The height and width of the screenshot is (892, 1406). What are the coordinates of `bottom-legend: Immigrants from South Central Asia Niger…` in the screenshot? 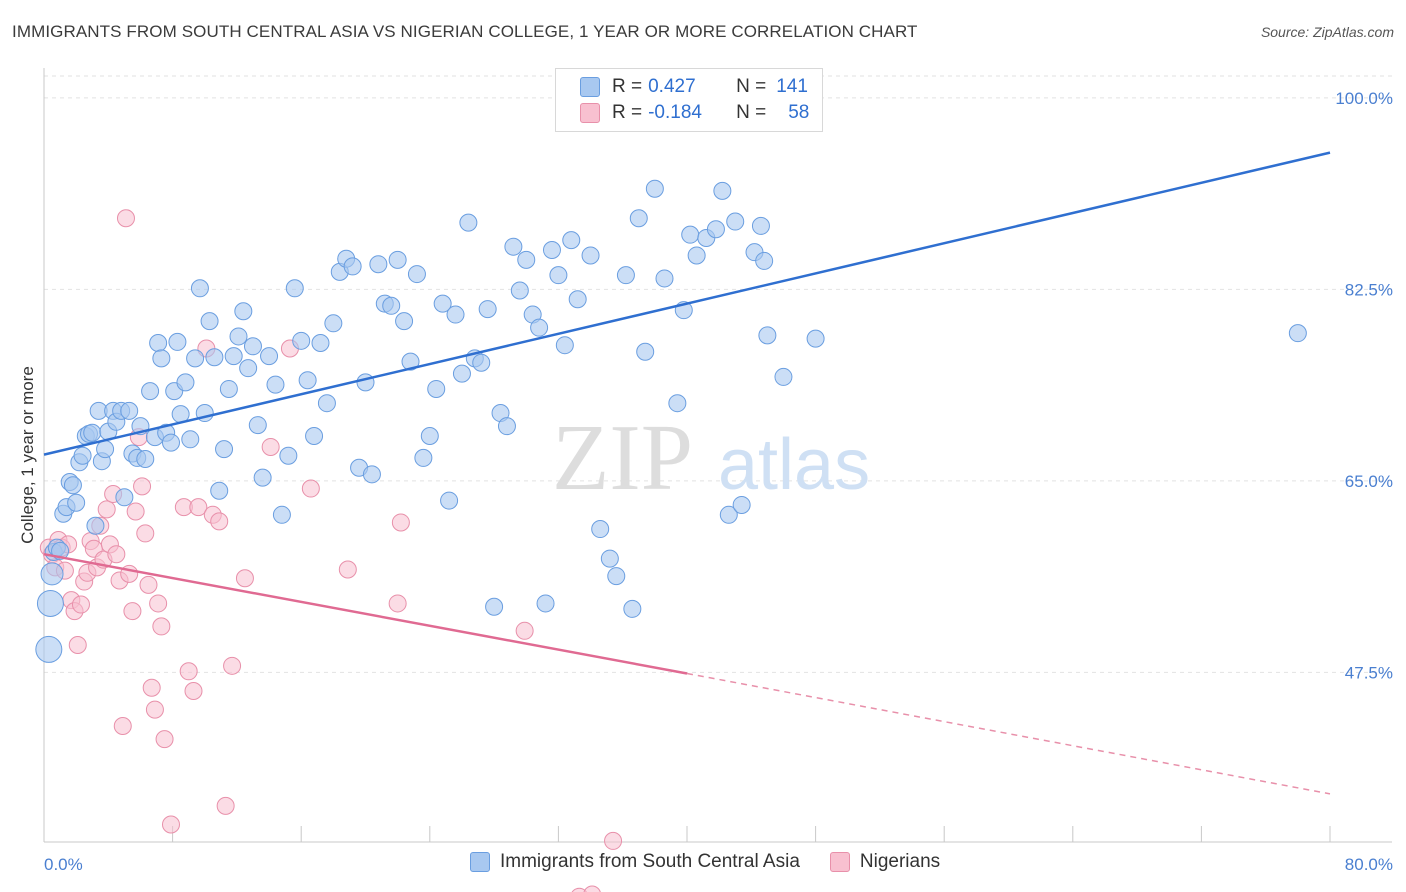 It's located at (720, 862).